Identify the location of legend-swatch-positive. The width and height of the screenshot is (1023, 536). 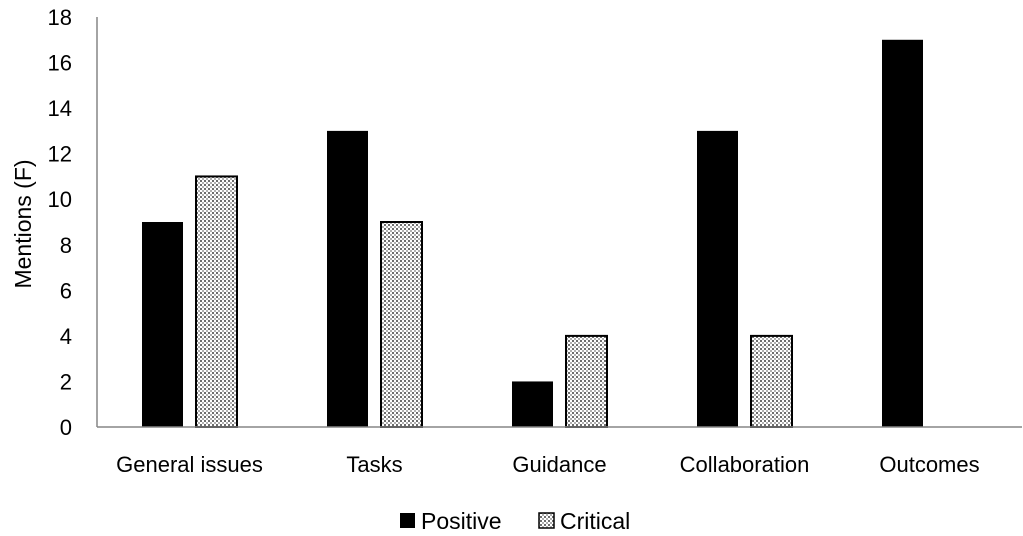
(407, 520).